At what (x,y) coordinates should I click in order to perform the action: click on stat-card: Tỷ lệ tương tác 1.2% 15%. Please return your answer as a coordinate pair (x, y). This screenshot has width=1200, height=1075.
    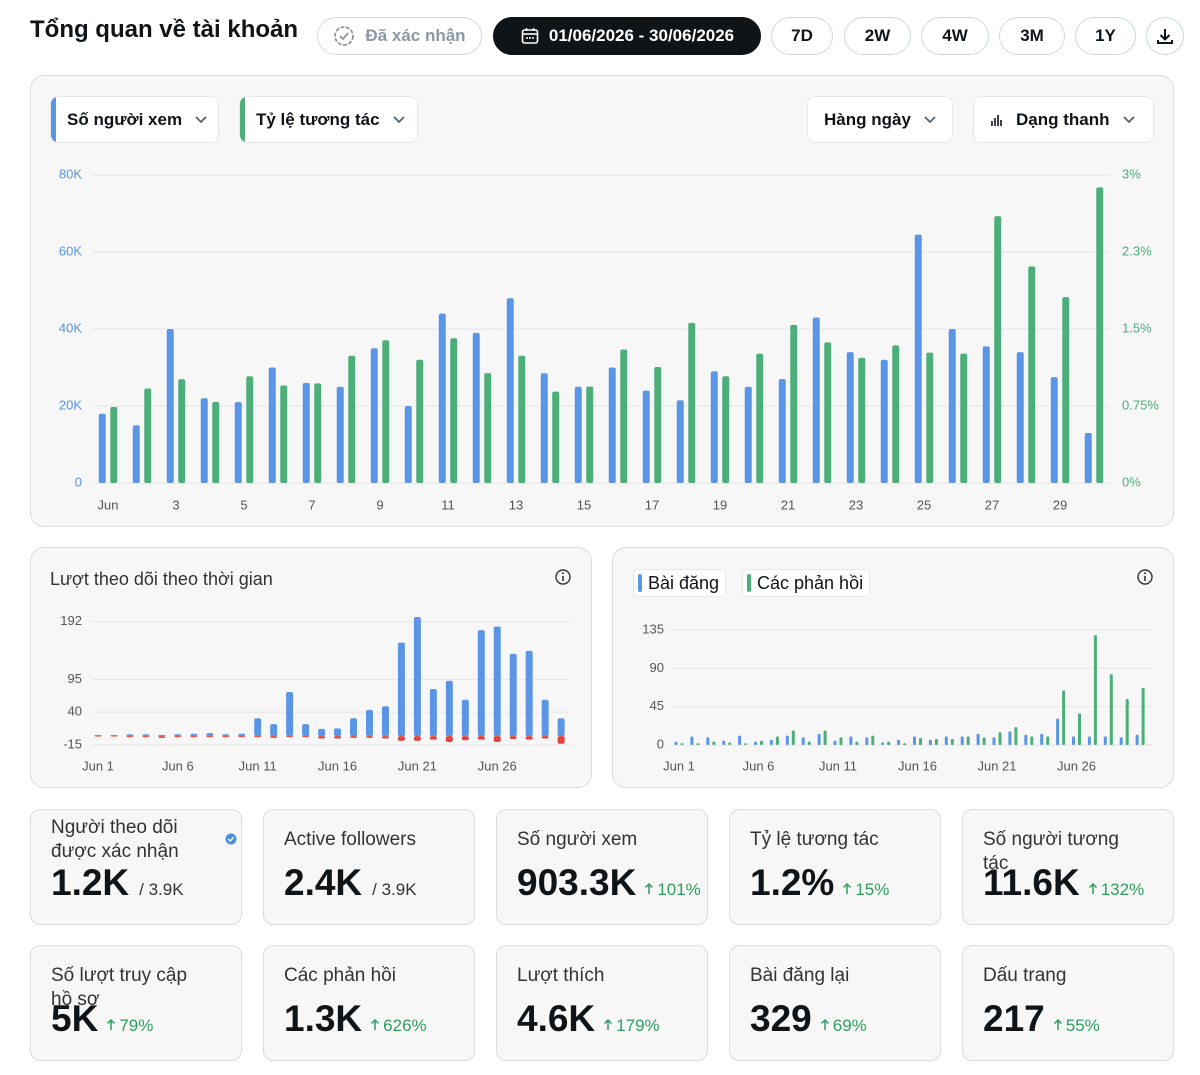
    Looking at the image, I should click on (835, 867).